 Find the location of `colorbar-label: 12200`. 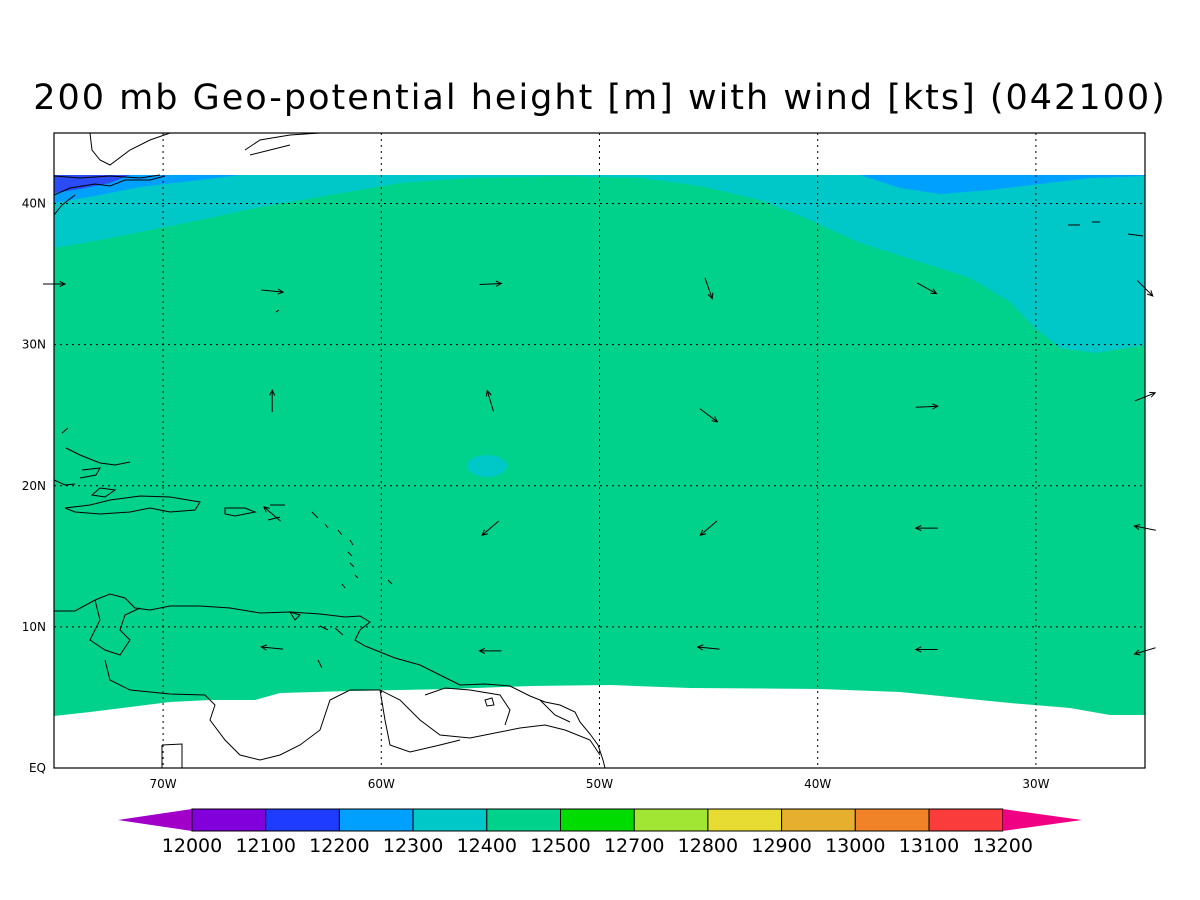

colorbar-label: 12200 is located at coordinates (339, 846).